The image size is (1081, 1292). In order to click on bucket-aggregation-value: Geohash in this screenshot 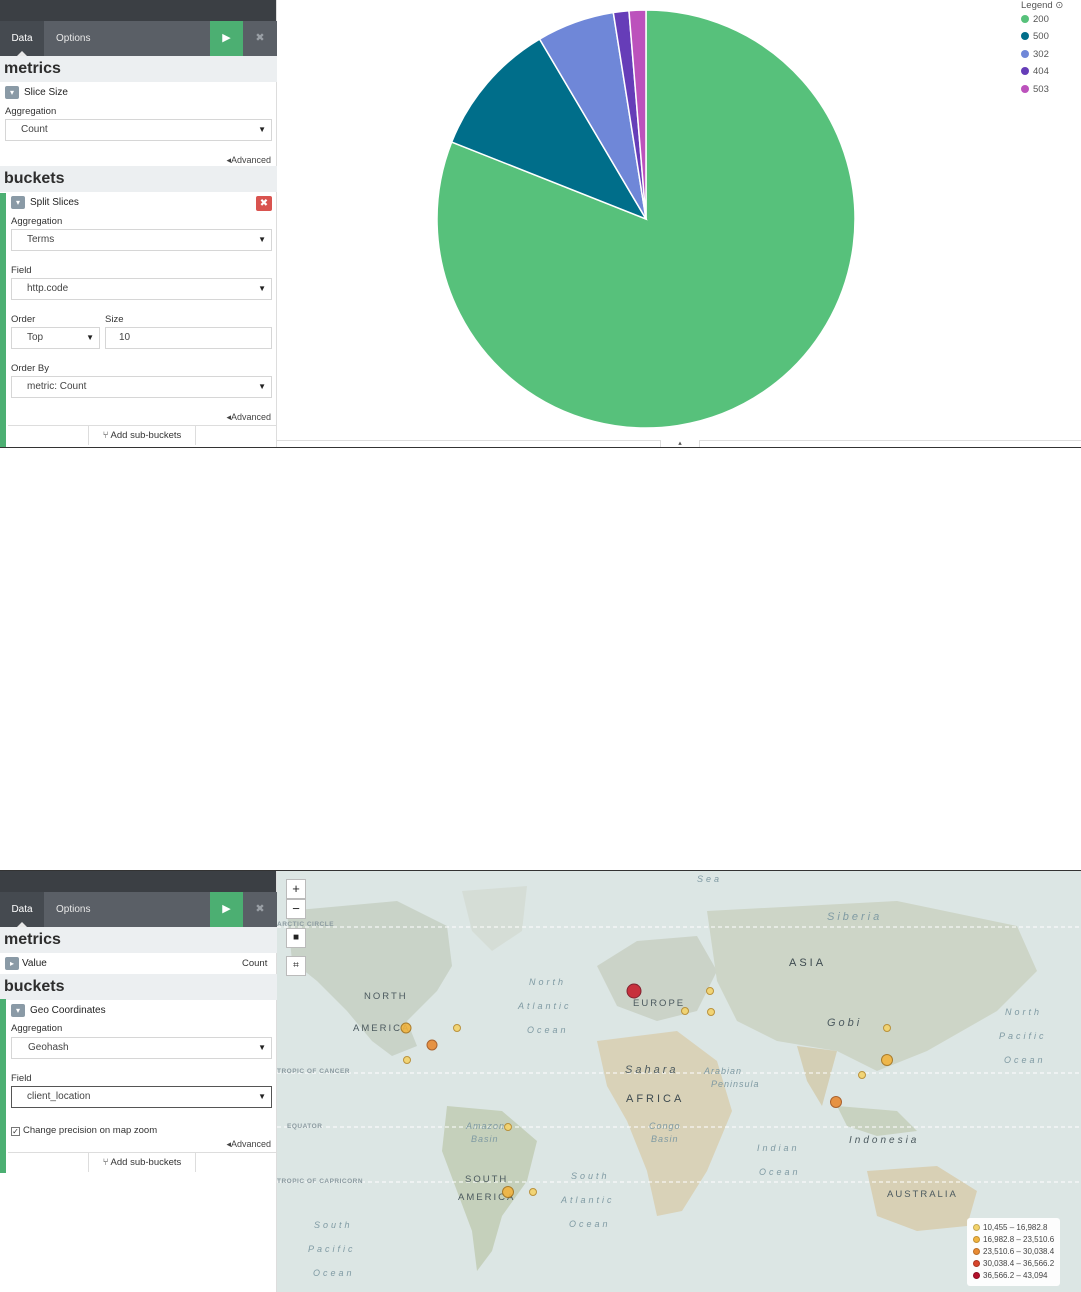, I will do `click(48, 1047)`.